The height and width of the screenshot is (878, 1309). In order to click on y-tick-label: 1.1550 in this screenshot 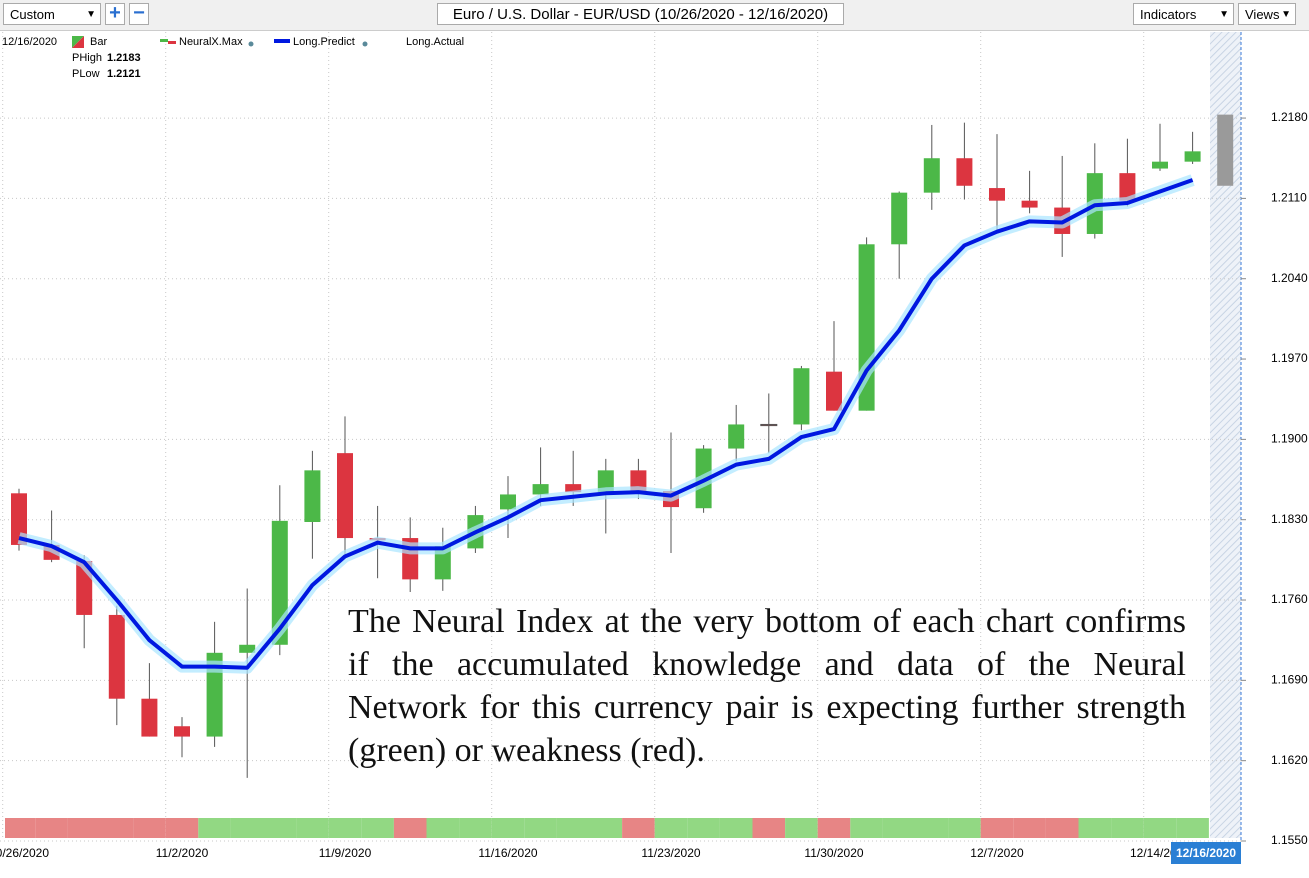, I will do `click(1289, 840)`.